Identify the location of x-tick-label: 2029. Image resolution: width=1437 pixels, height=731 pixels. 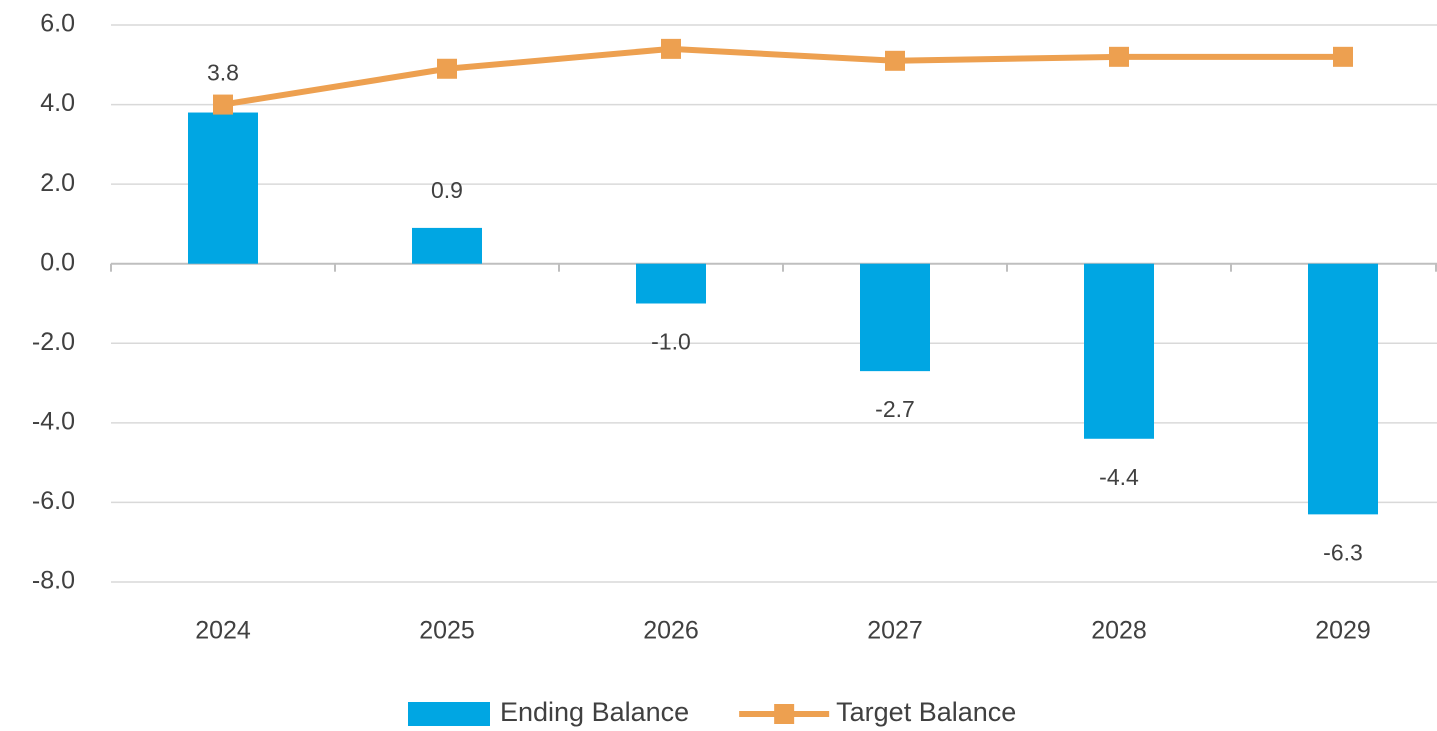
(1343, 631).